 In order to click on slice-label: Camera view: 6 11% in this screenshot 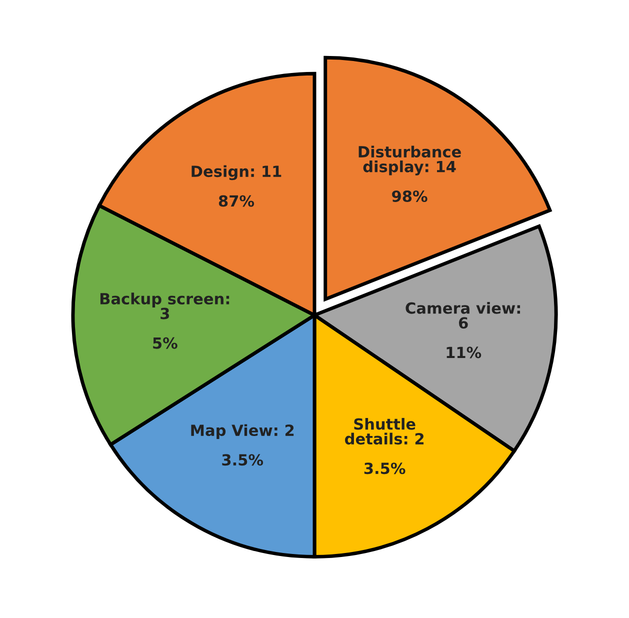, I will do `click(463, 330)`.